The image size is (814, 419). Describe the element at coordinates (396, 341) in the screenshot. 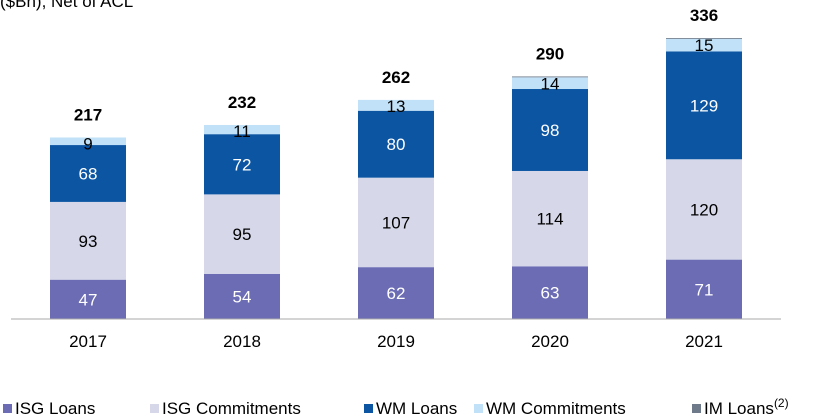

I see `x-tick-label: 2019` at that location.